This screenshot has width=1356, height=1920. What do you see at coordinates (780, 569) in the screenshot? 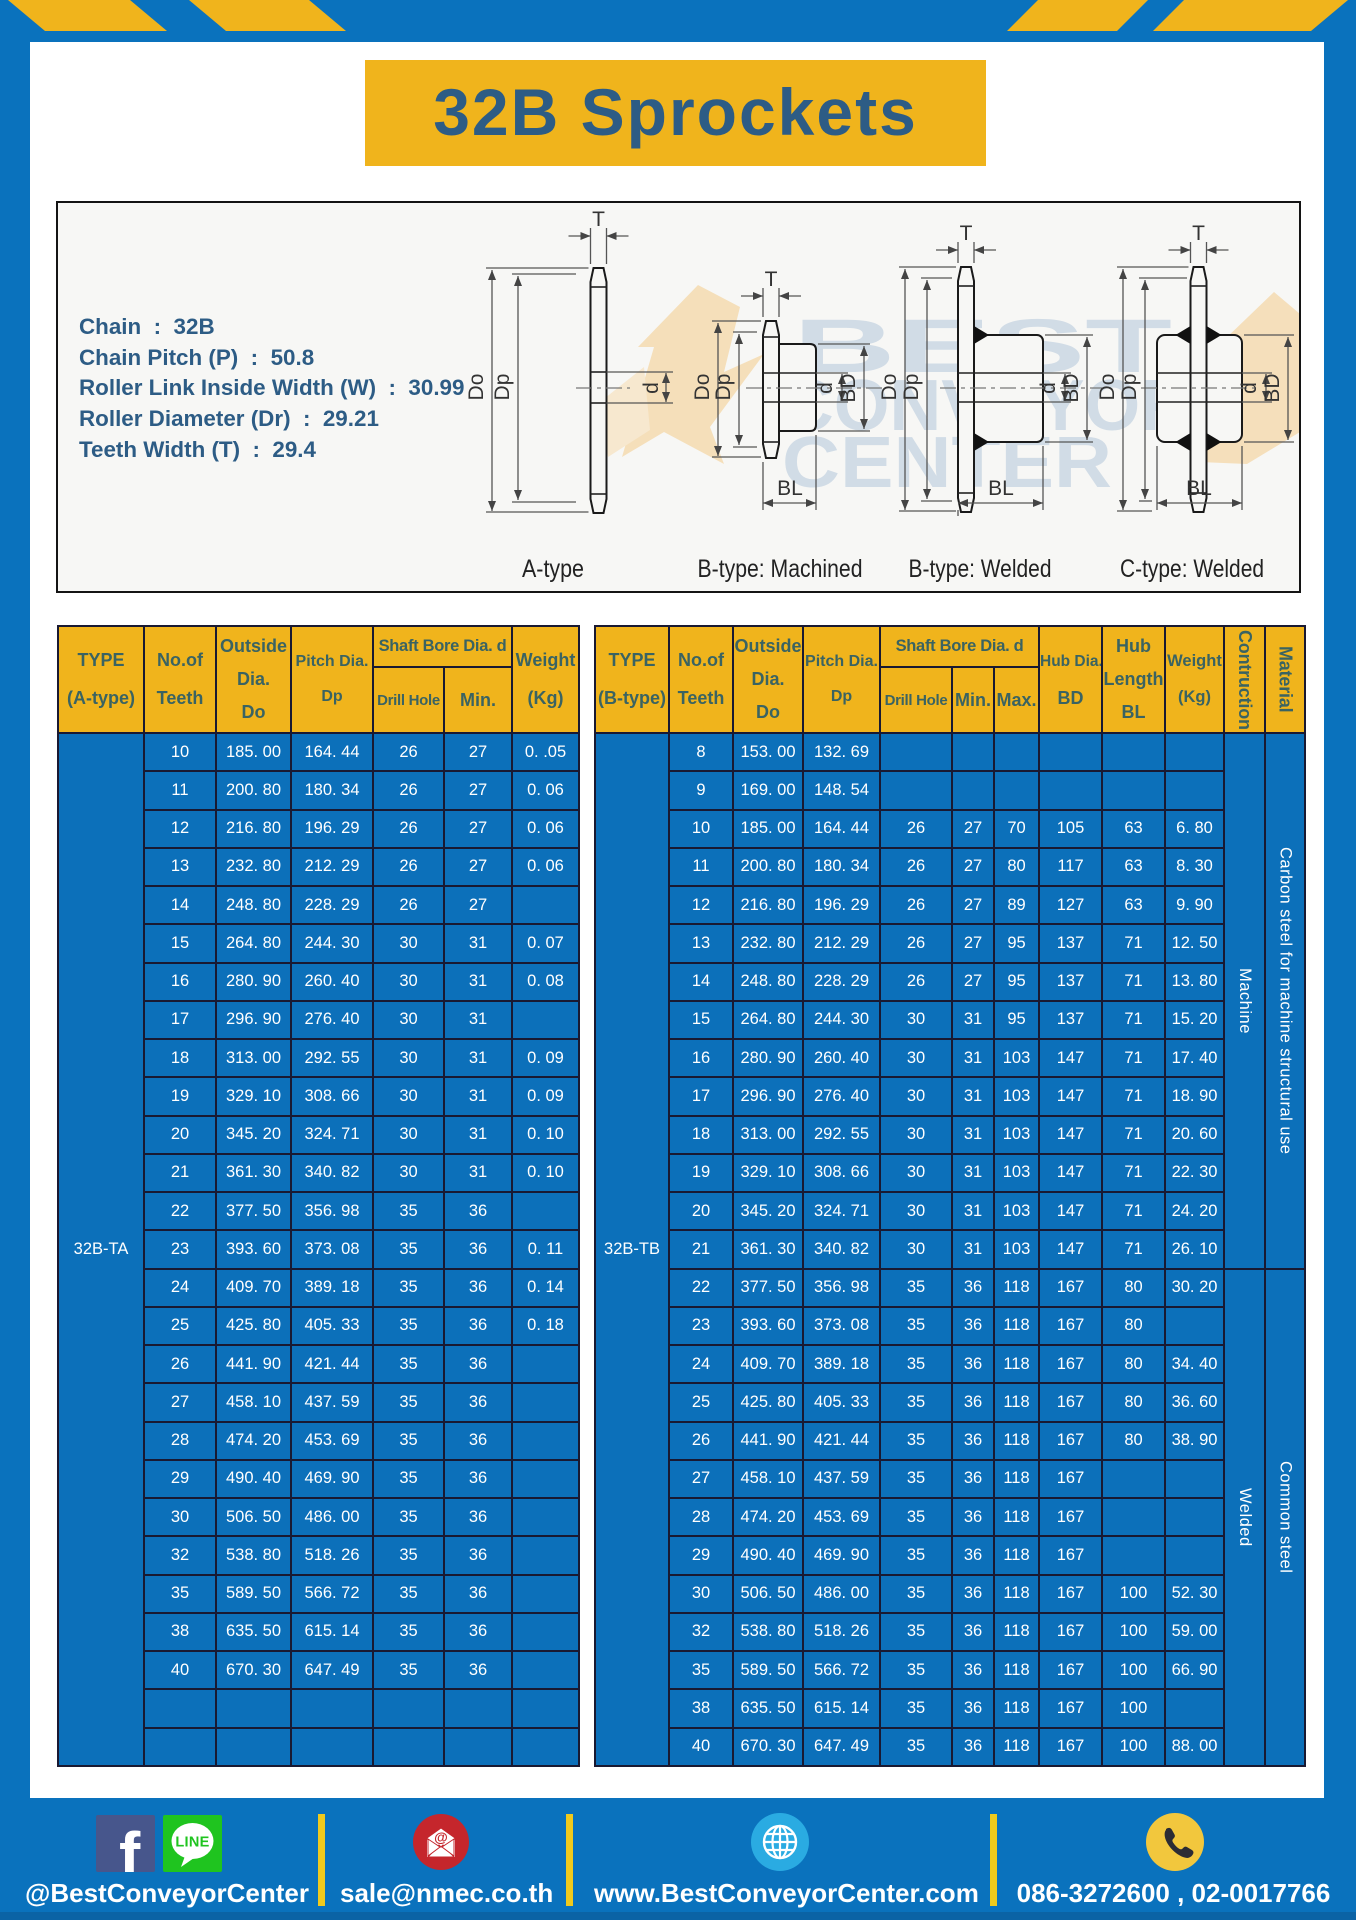
I see `svg-text: B-type: Machined` at bounding box center [780, 569].